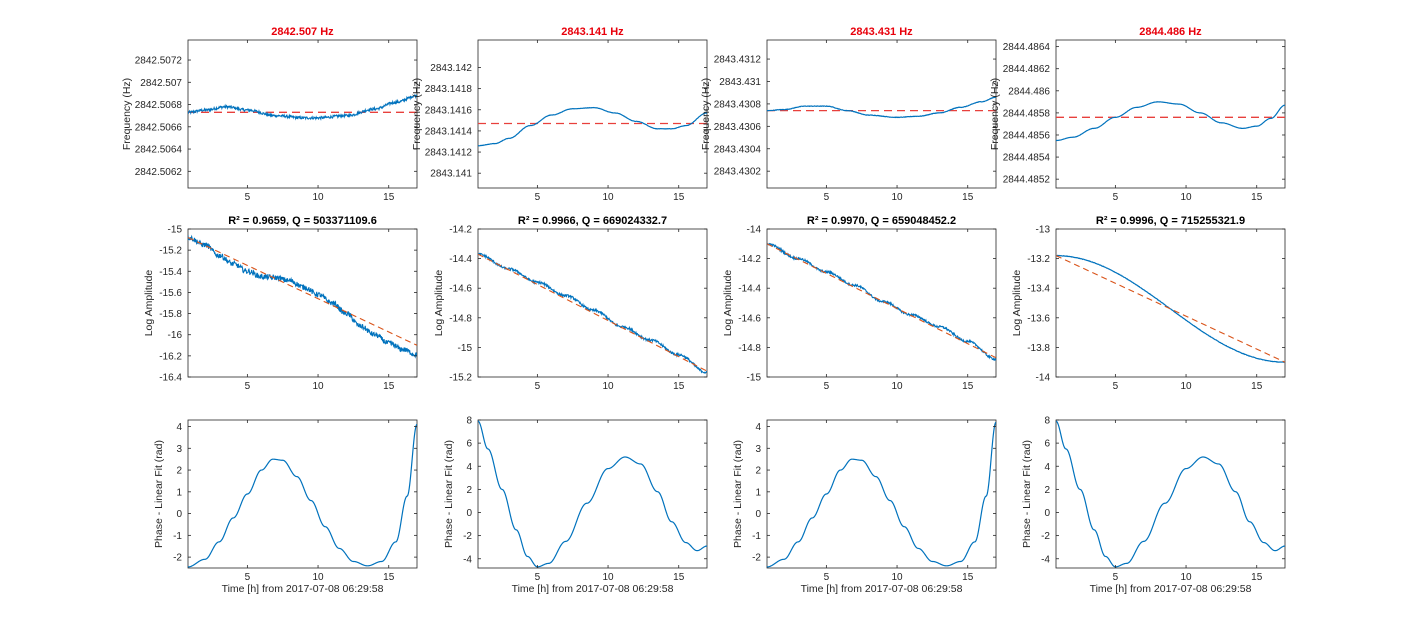  What do you see at coordinates (159, 105) in the screenshot?
I see `y-tick-label: 2842.5068` at bounding box center [159, 105].